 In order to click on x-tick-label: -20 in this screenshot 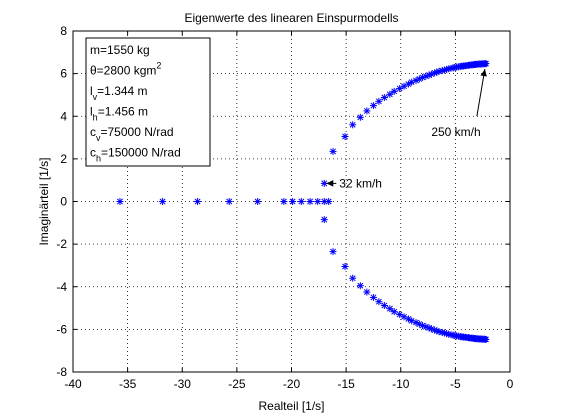, I will do `click(292, 384)`.